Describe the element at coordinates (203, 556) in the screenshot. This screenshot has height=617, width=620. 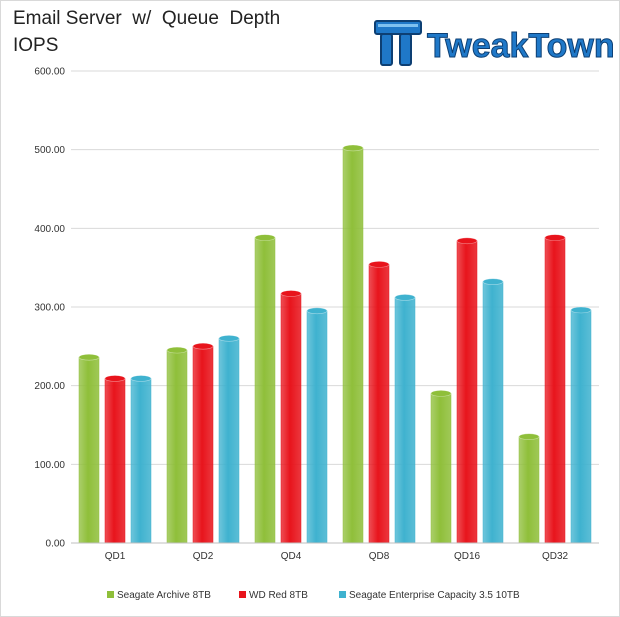
I see `x-category-label: QD2` at that location.